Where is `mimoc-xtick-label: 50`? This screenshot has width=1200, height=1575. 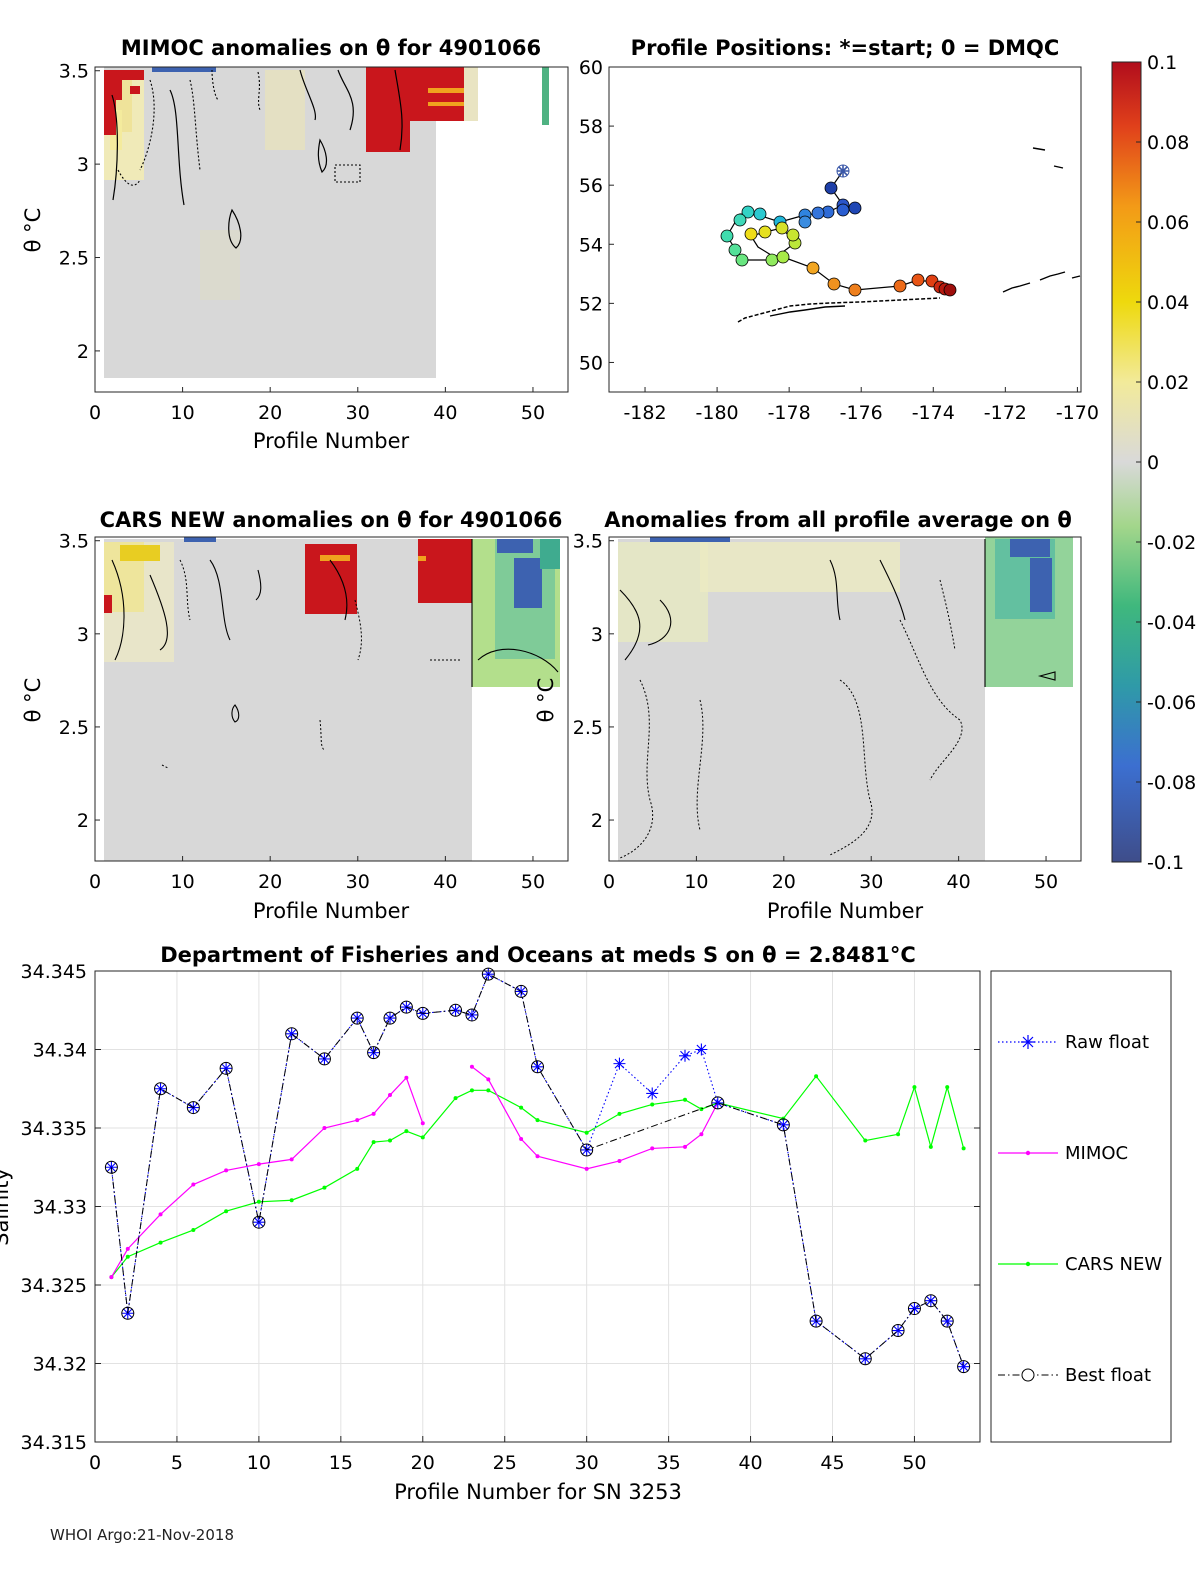
mimoc-xtick-label: 50 is located at coordinates (533, 413).